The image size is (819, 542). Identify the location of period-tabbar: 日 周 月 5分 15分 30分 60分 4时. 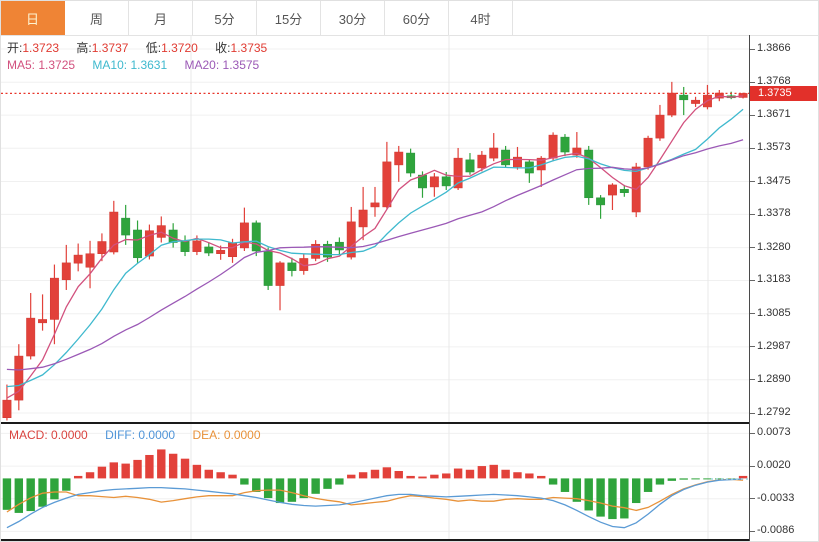
(409, 18).